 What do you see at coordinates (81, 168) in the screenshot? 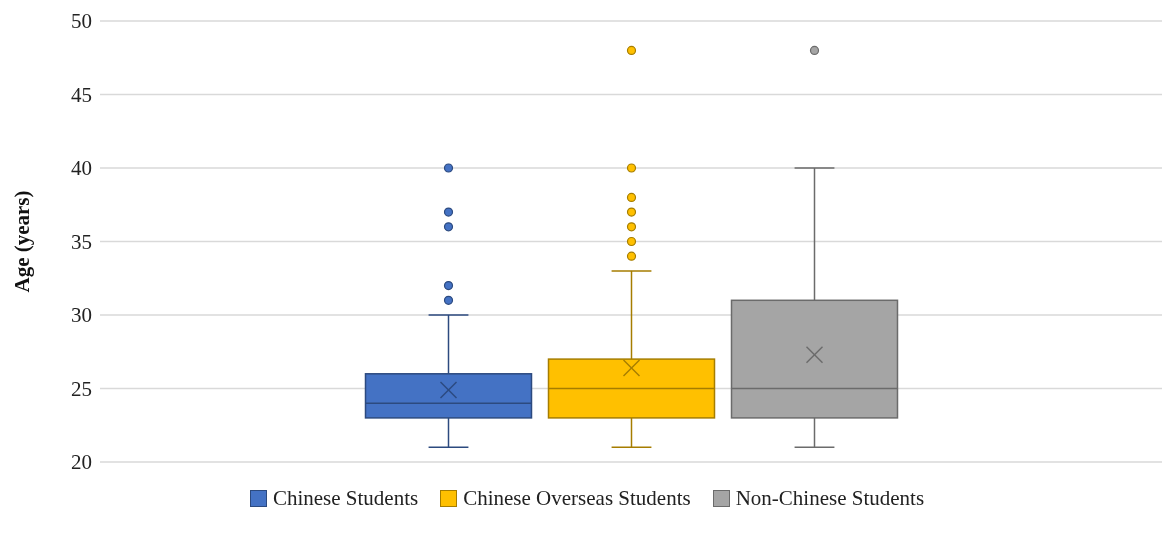
I see `y-tick-label: 40` at bounding box center [81, 168].